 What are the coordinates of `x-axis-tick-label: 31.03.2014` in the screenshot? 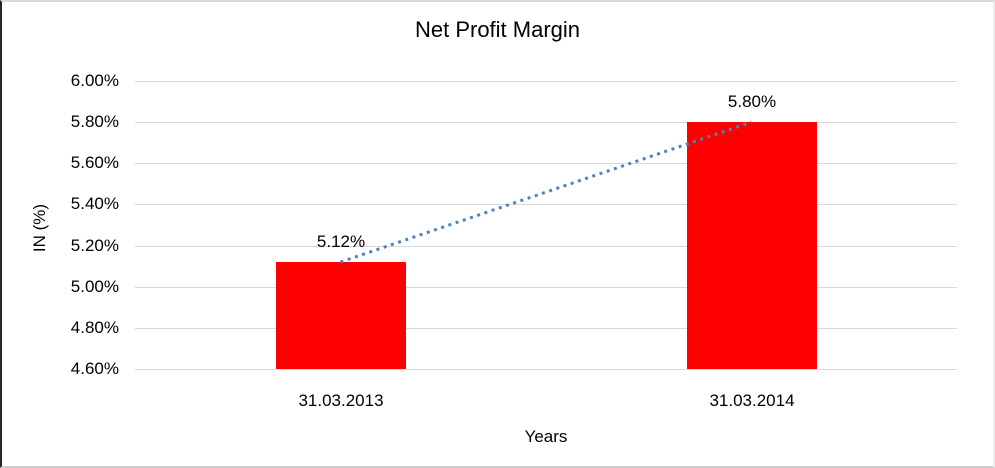 It's located at (752, 400).